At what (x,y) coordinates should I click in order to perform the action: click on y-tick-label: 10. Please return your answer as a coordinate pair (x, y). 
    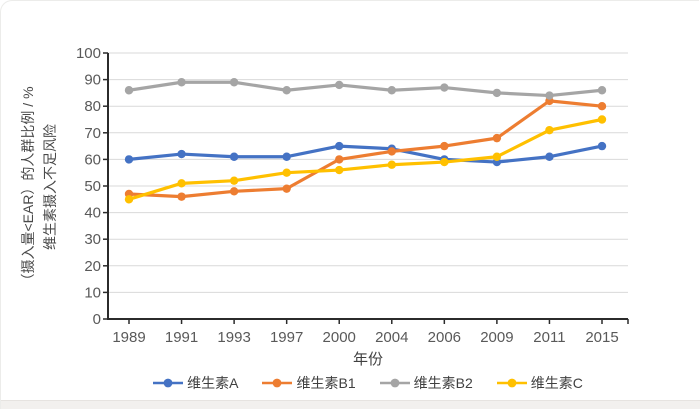
    Looking at the image, I should click on (92, 292).